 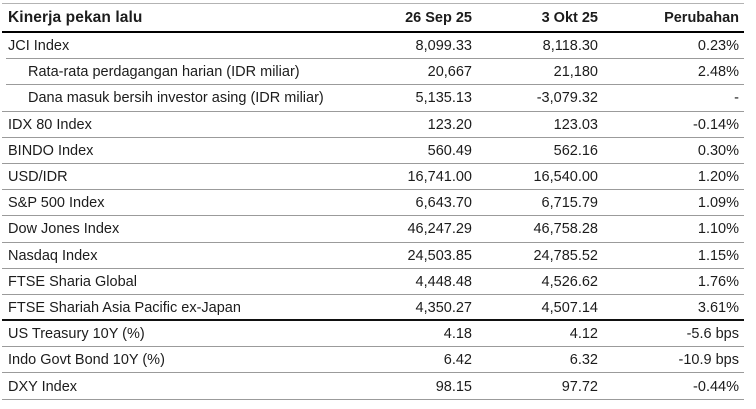 I want to click on value-prev-date: 4.18, so click(x=457, y=334).